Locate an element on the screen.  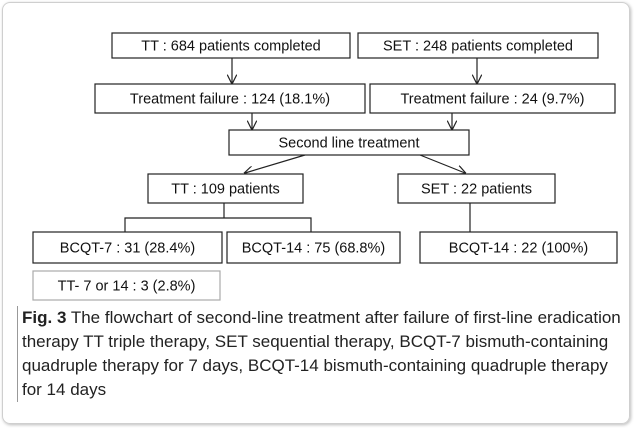
node-label: Treatment failure : 124 (18.1%) is located at coordinates (230, 99).